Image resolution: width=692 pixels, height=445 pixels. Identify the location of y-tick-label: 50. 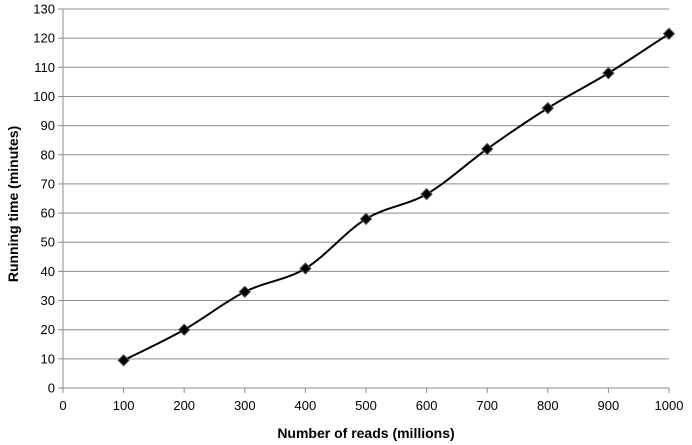
(48, 242).